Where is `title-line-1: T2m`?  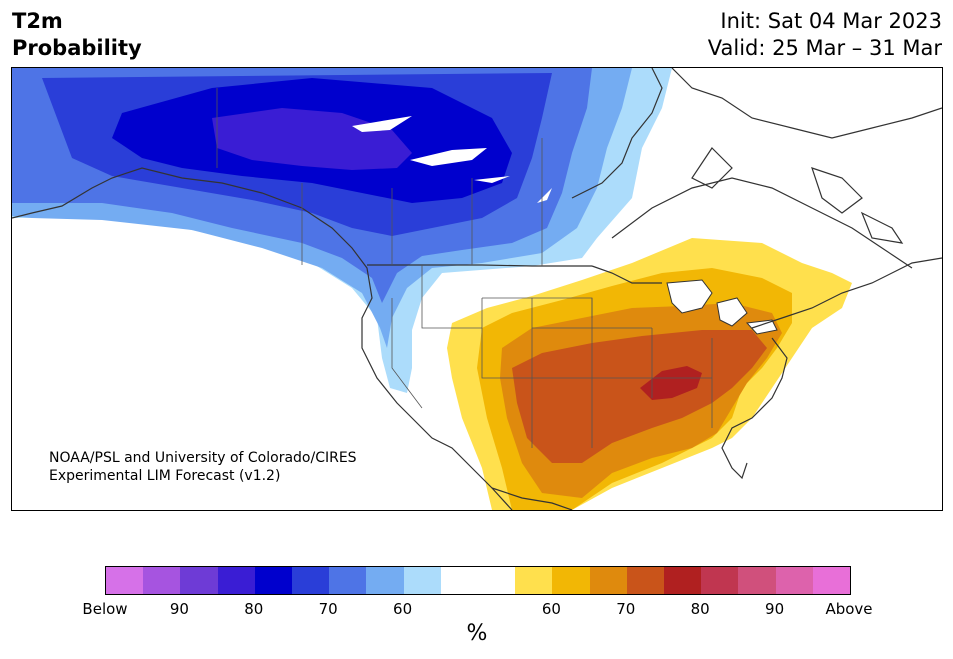
title-line-1: T2m is located at coordinates (37, 21).